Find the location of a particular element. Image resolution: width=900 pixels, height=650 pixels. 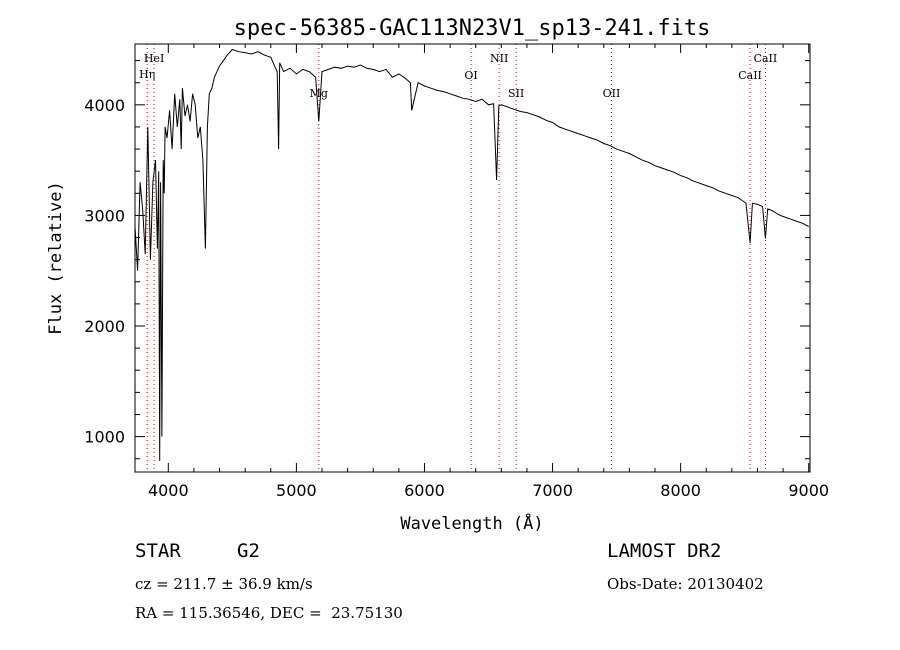

y-tick-label: 2000 is located at coordinates (104, 326).